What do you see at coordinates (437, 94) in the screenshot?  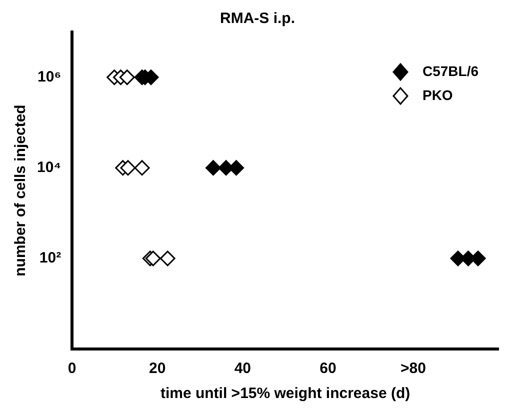 I see `legend-label: PKO` at bounding box center [437, 94].